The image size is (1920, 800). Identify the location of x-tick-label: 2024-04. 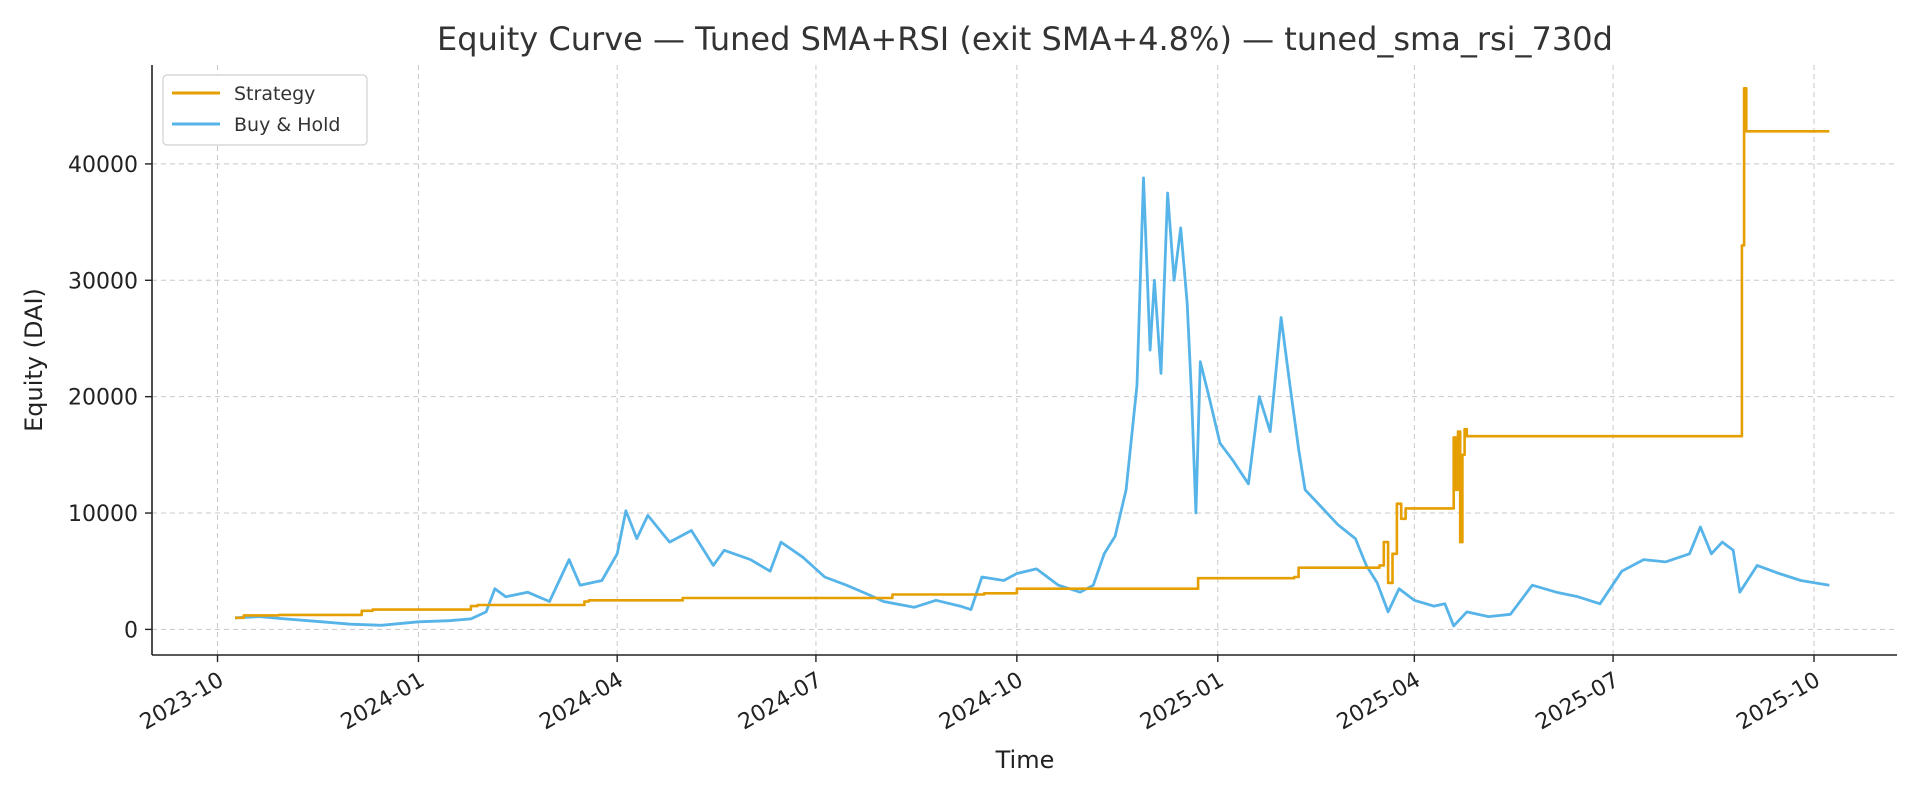
(582, 702).